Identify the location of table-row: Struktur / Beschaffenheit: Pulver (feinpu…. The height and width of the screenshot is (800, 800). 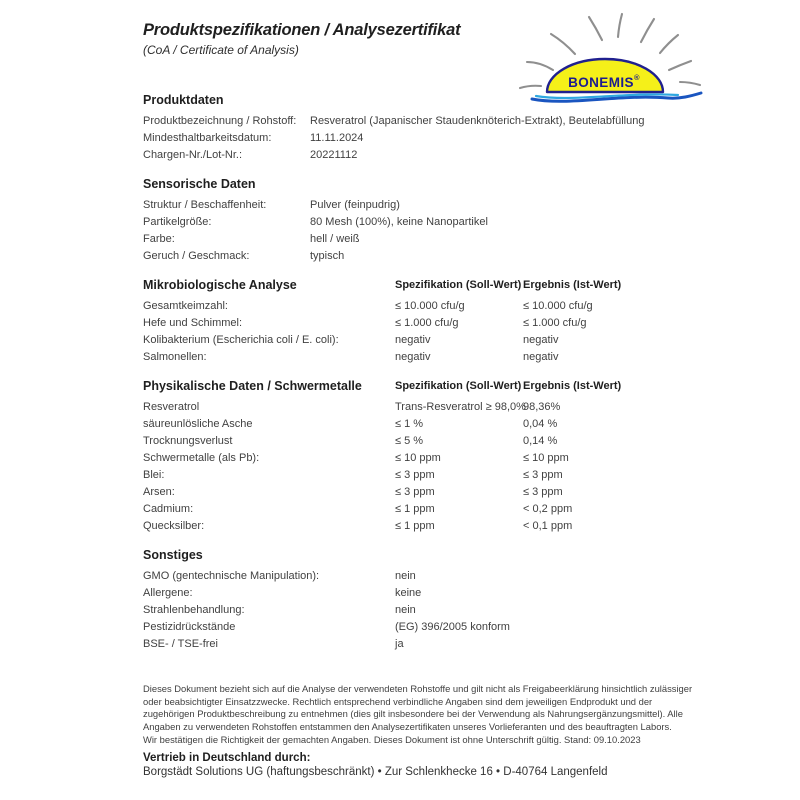
(421, 205).